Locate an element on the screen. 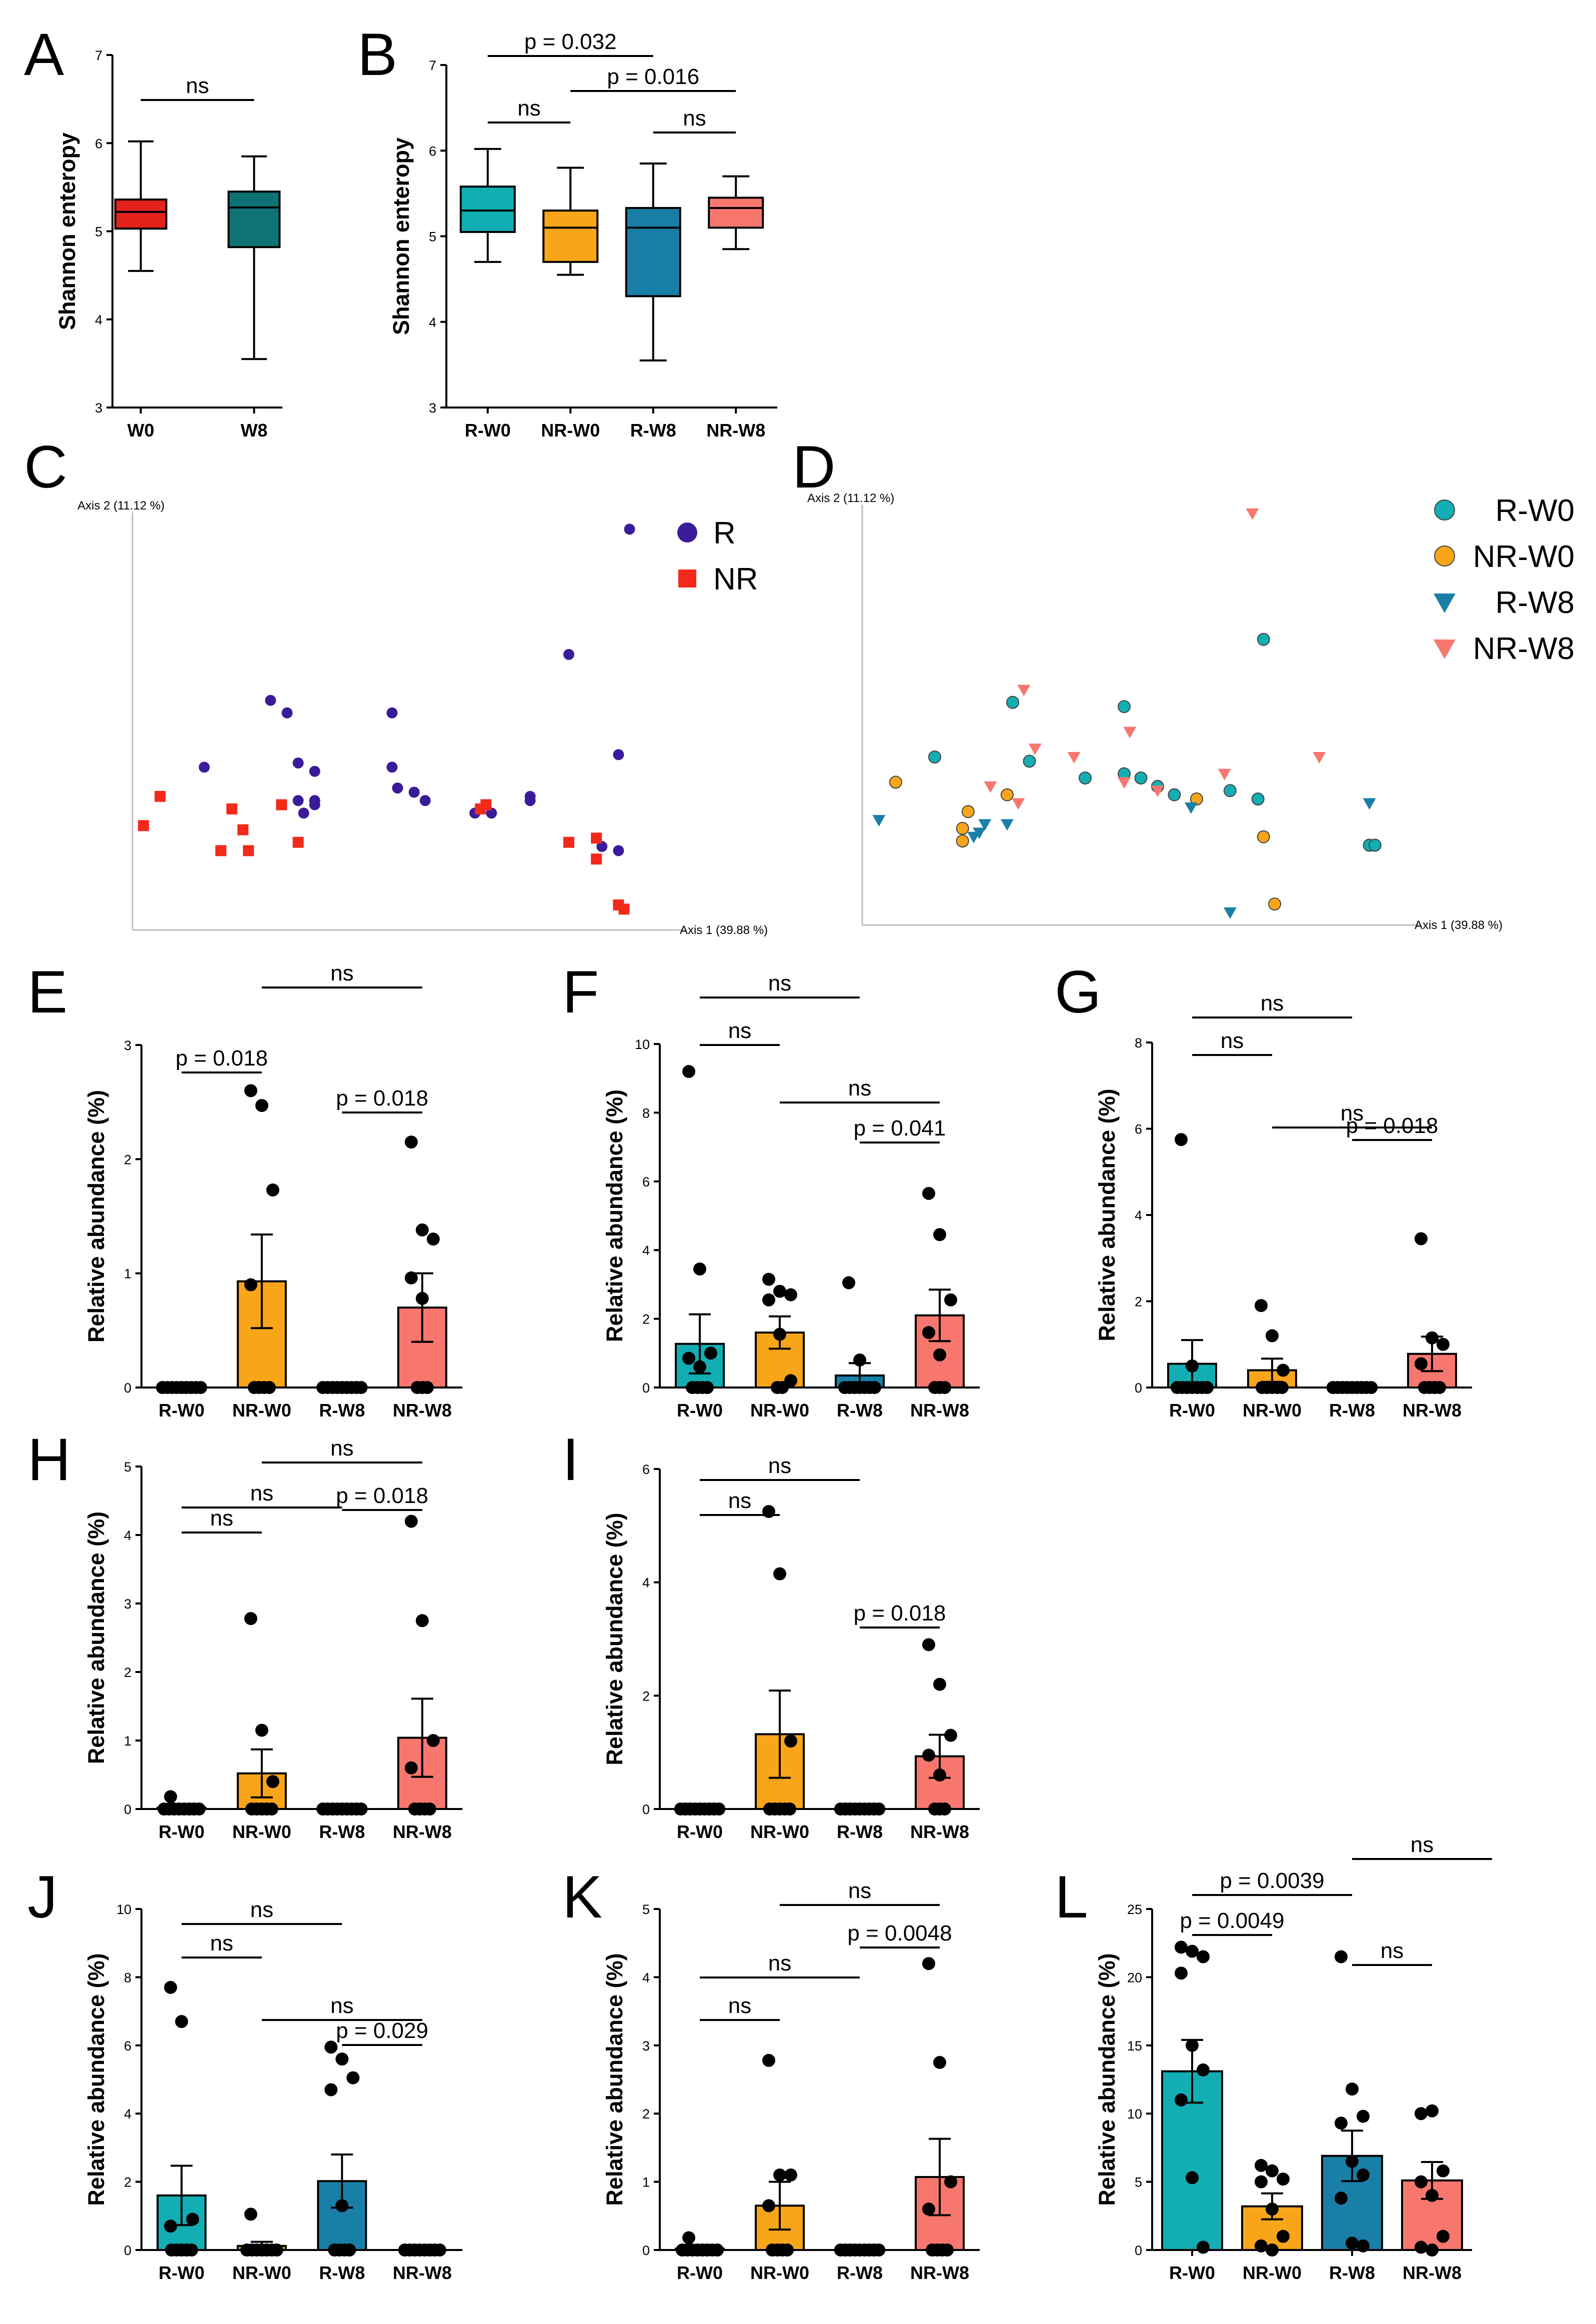  significance-label: p = 0.0048 is located at coordinates (900, 1933).